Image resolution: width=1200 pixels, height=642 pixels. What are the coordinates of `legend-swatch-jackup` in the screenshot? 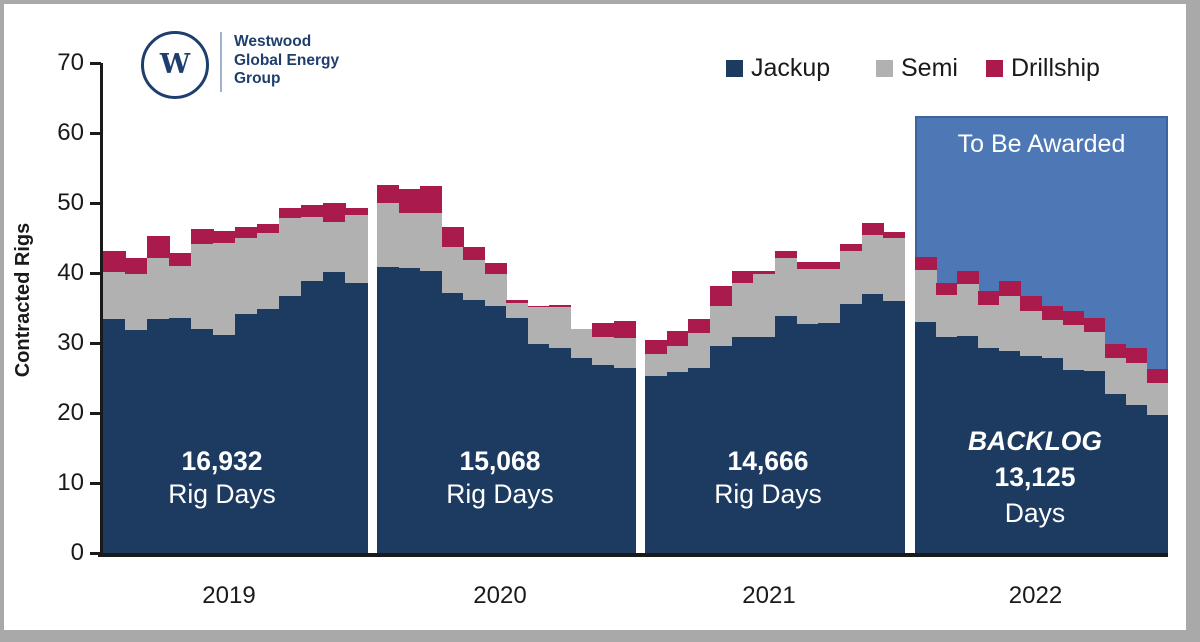 It's located at (734, 68).